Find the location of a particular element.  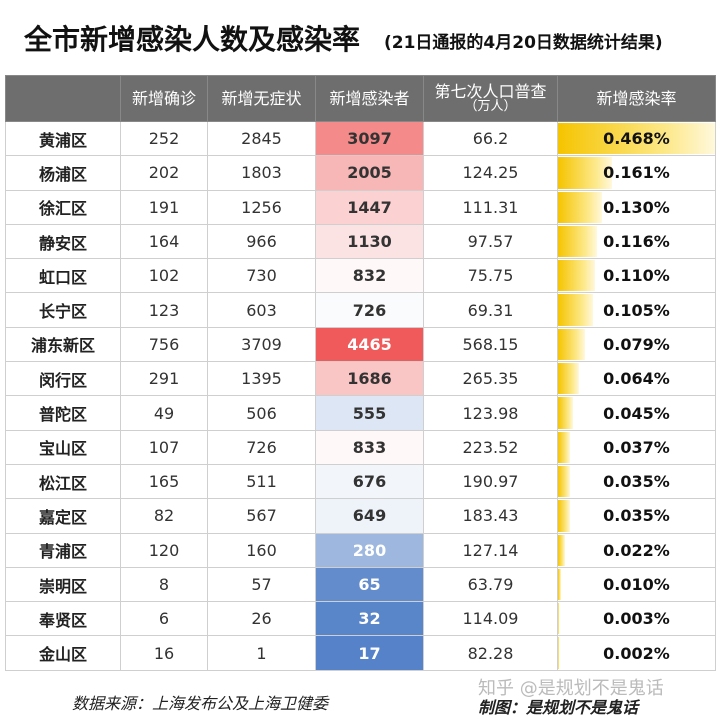

header-cell: 第七次人口普查 （万人） is located at coordinates (490, 98).